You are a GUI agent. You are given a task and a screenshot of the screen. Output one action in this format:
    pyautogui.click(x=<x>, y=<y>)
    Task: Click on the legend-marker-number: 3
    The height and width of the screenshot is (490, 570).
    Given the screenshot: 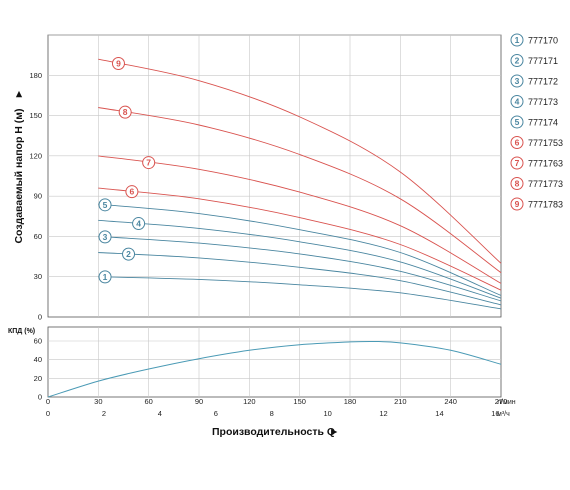 What is the action you would take?
    pyautogui.click(x=517, y=81)
    